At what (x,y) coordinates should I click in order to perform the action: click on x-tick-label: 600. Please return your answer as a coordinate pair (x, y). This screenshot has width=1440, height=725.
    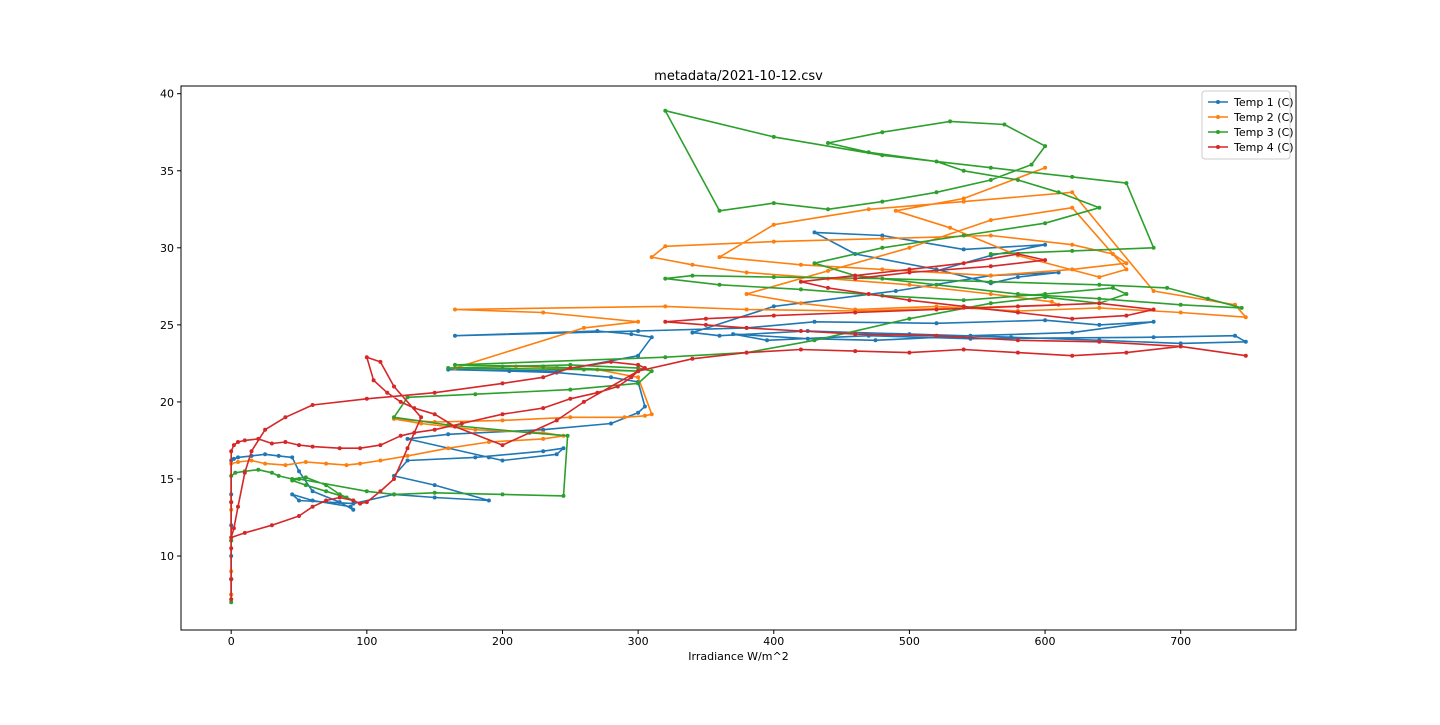
    Looking at the image, I should click on (1045, 641).